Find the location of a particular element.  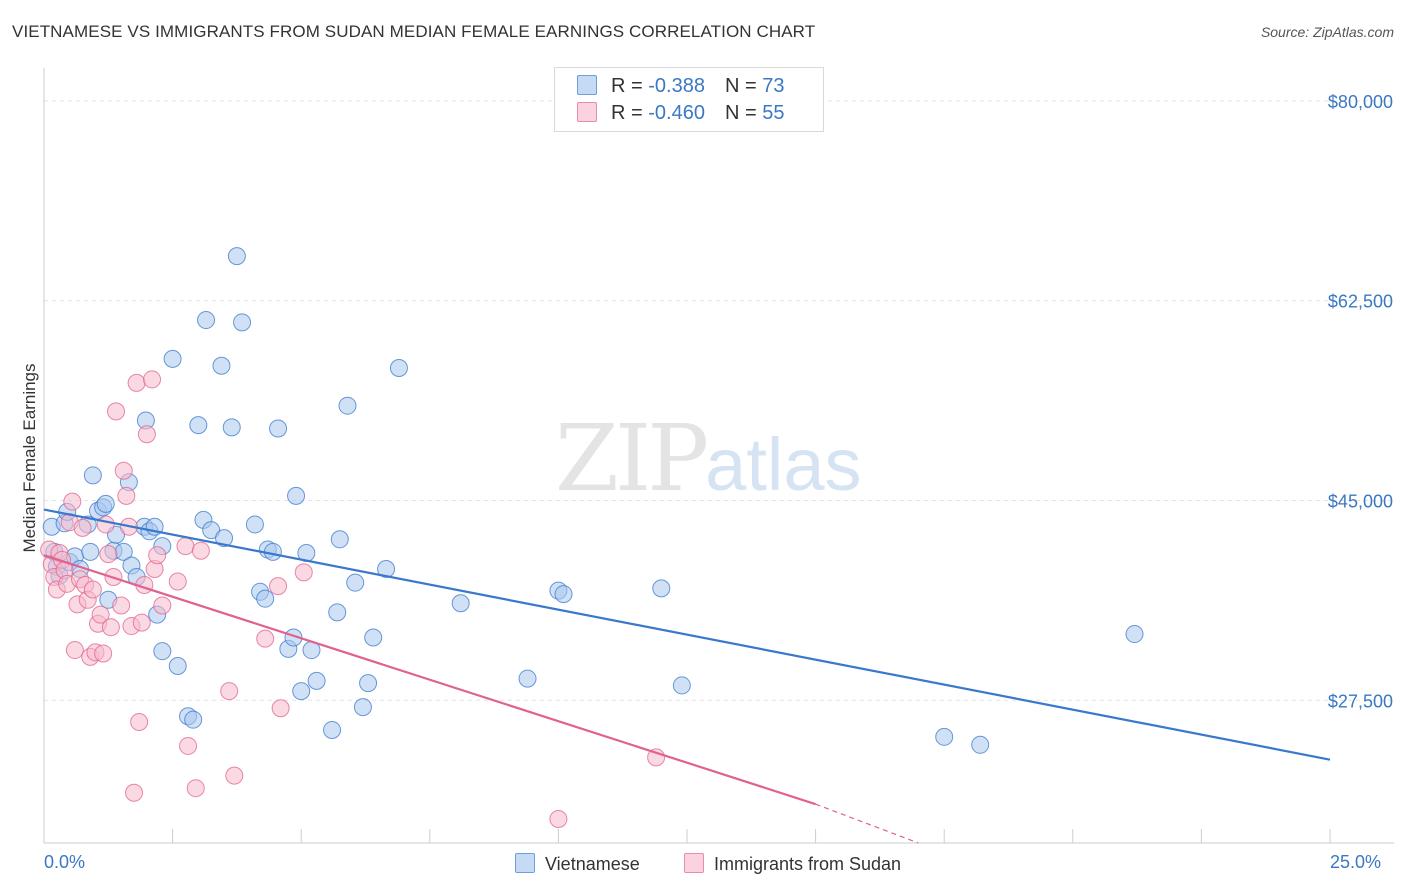

series-legend-vietnamese: Vietnamese is located at coordinates (577, 864).